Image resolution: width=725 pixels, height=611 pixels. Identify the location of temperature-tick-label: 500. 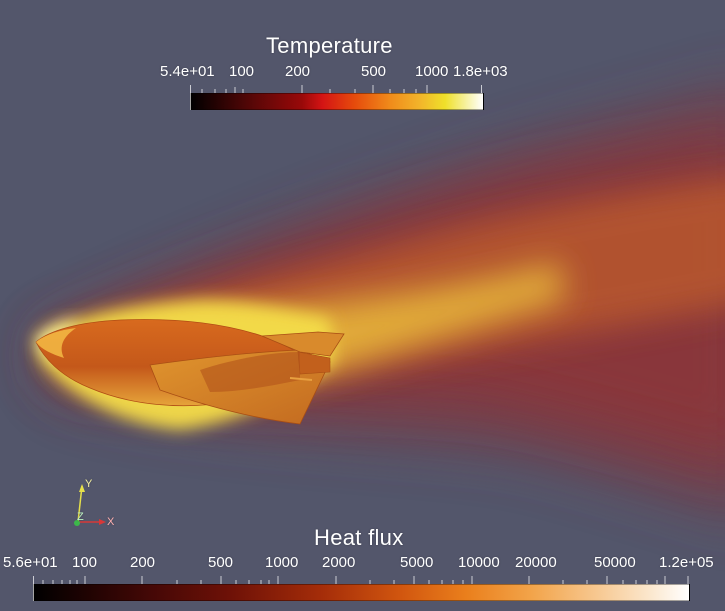
(374, 71).